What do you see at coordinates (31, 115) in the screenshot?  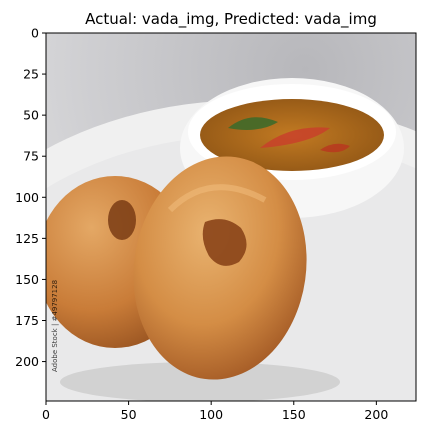 I see `y-tick-label: 50` at bounding box center [31, 115].